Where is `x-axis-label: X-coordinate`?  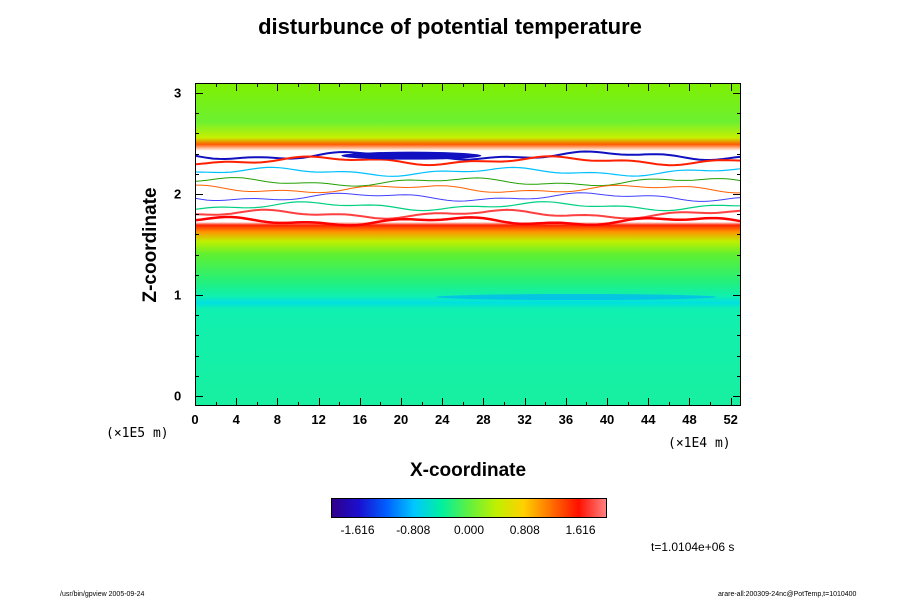 x-axis-label: X-coordinate is located at coordinates (468, 470).